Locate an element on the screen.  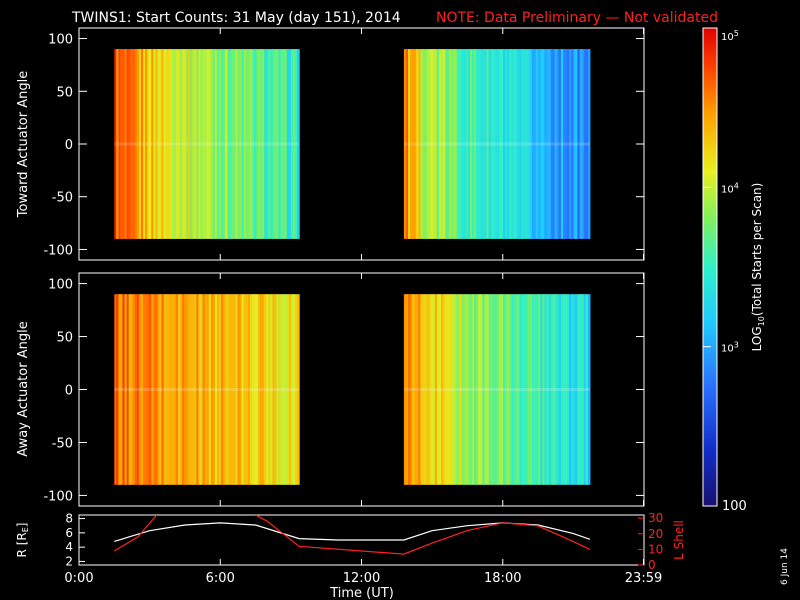
orbit-lines is located at coordinates (352, 535).